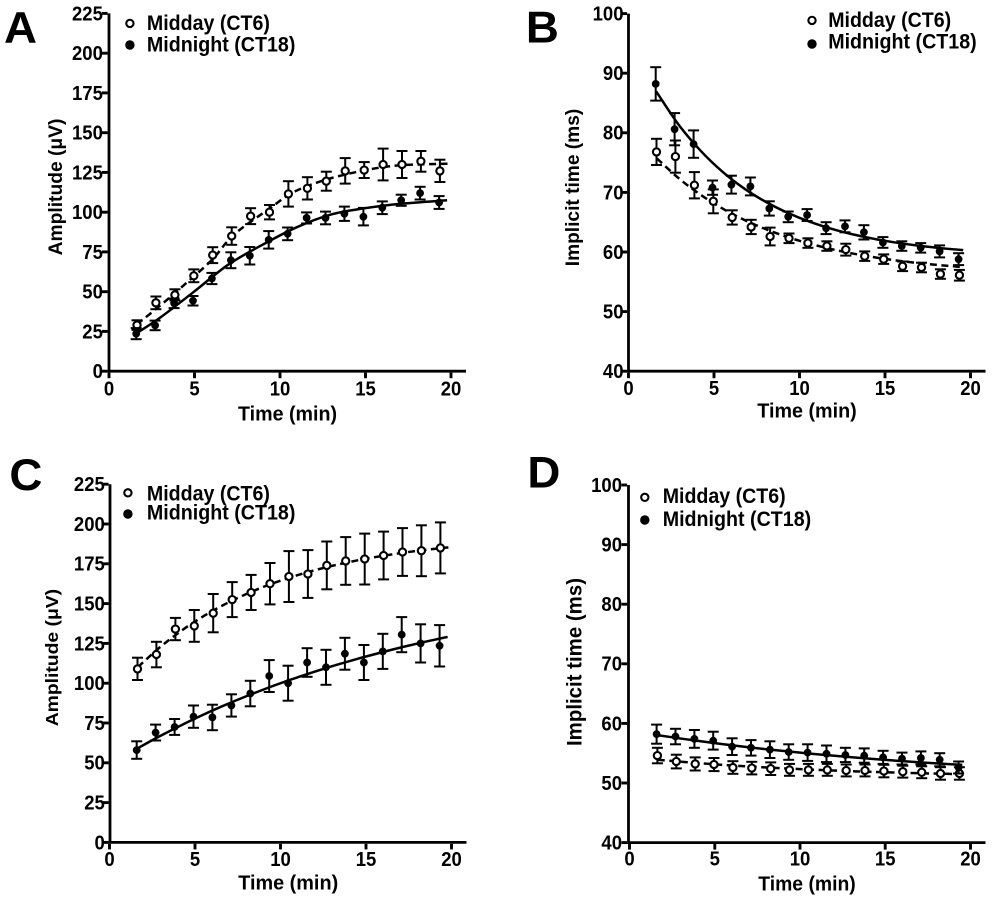 The width and height of the screenshot is (1000, 905). What do you see at coordinates (542, 28) in the screenshot?
I see `svg-text: B` at bounding box center [542, 28].